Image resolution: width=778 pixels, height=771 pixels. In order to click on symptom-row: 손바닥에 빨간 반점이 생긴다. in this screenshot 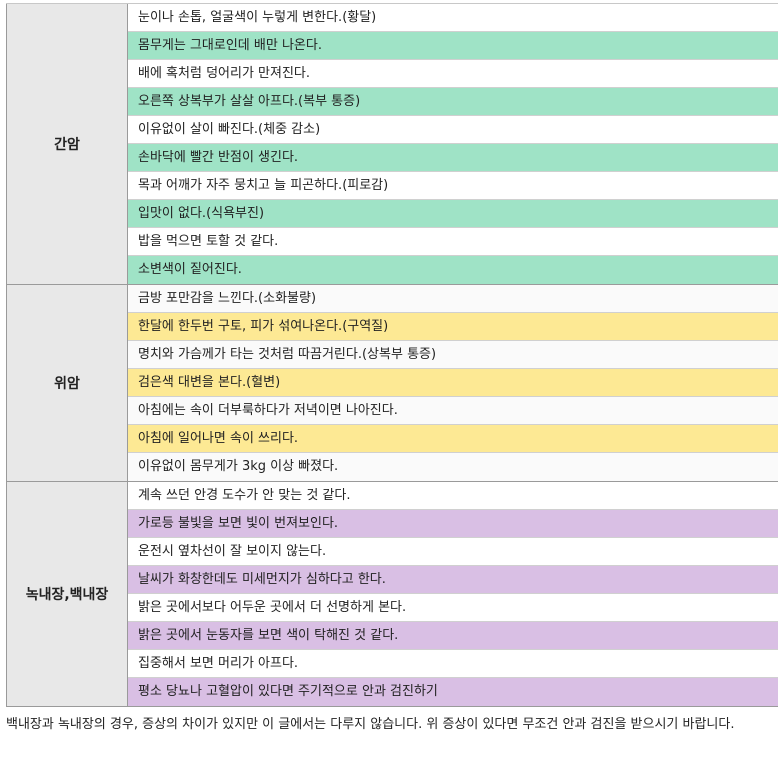, I will do `click(453, 158)`.